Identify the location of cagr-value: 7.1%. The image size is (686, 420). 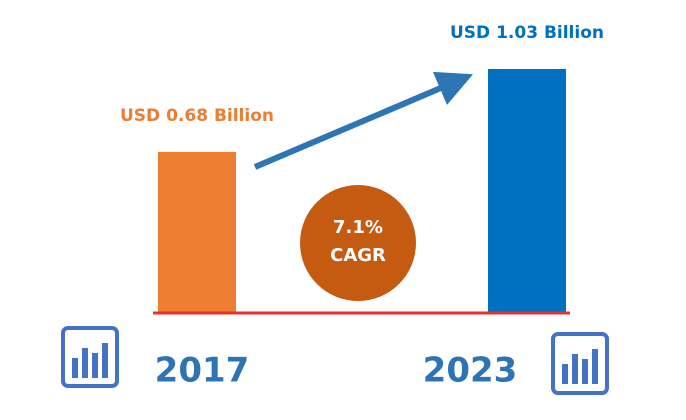
(358, 227).